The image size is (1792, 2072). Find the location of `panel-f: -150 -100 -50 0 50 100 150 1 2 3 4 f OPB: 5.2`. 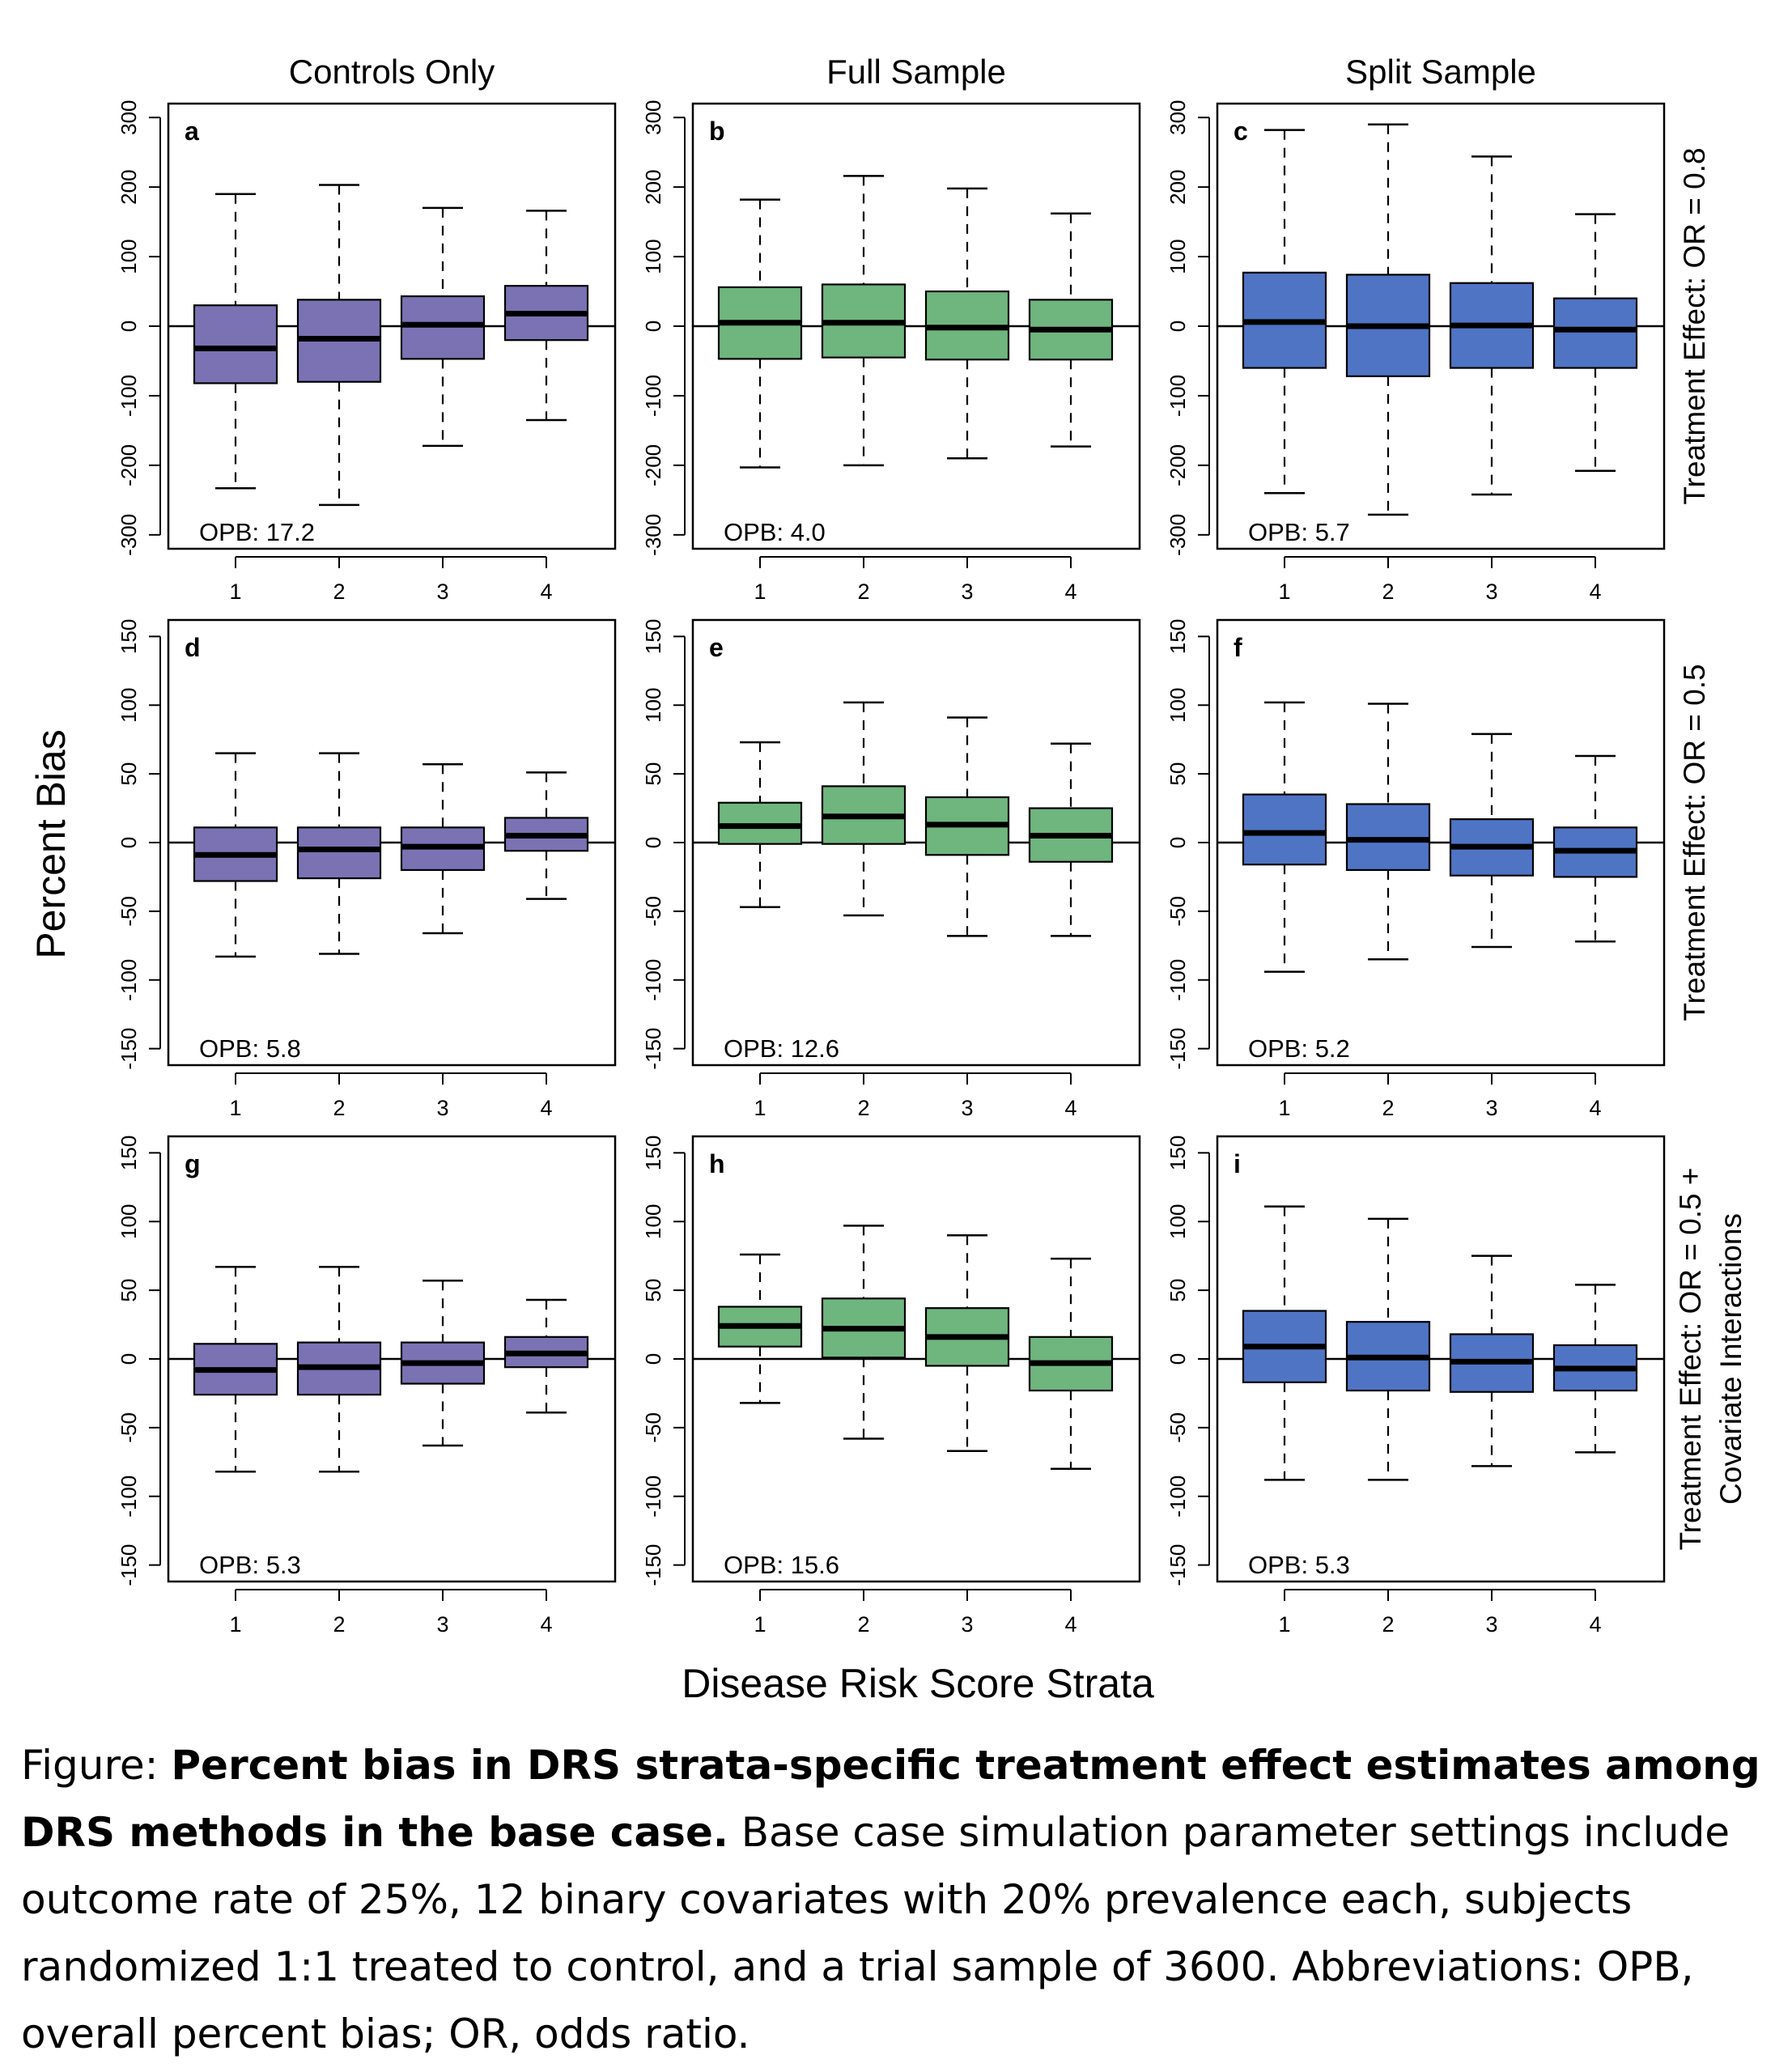

panel-f: -150 -100 -50 0 50 100 150 1 2 3 4 f OPB: 5.2 is located at coordinates (1416, 869).